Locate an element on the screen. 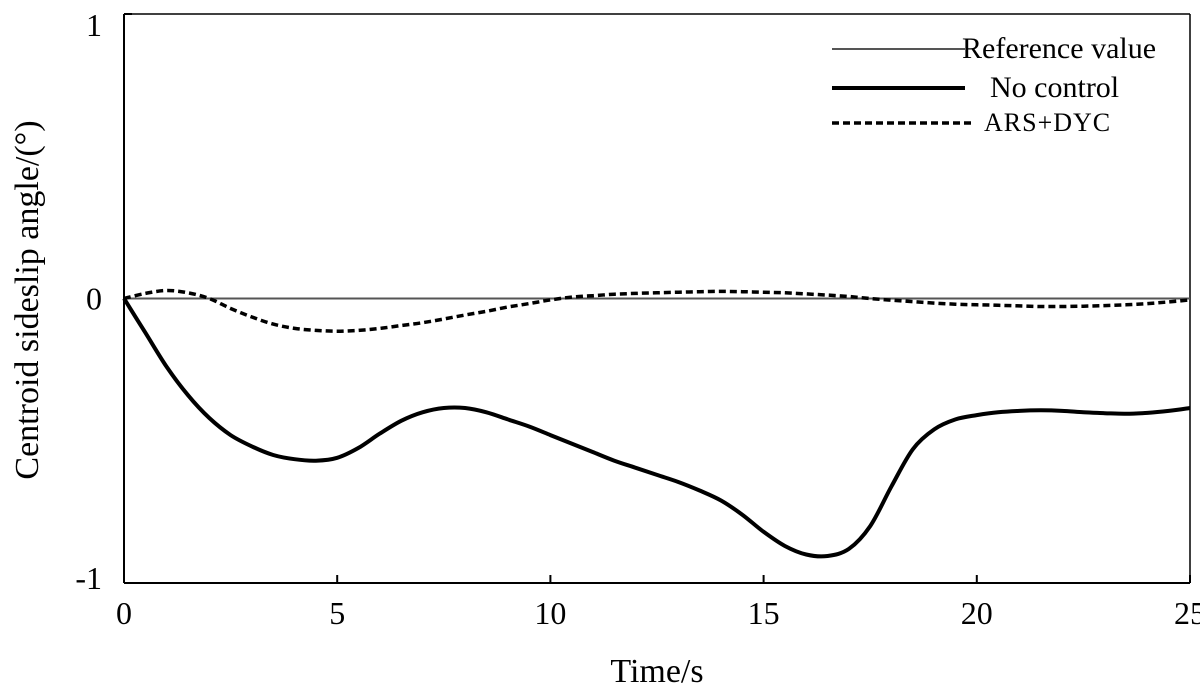  x-axis-title: Time/s is located at coordinates (656, 671).